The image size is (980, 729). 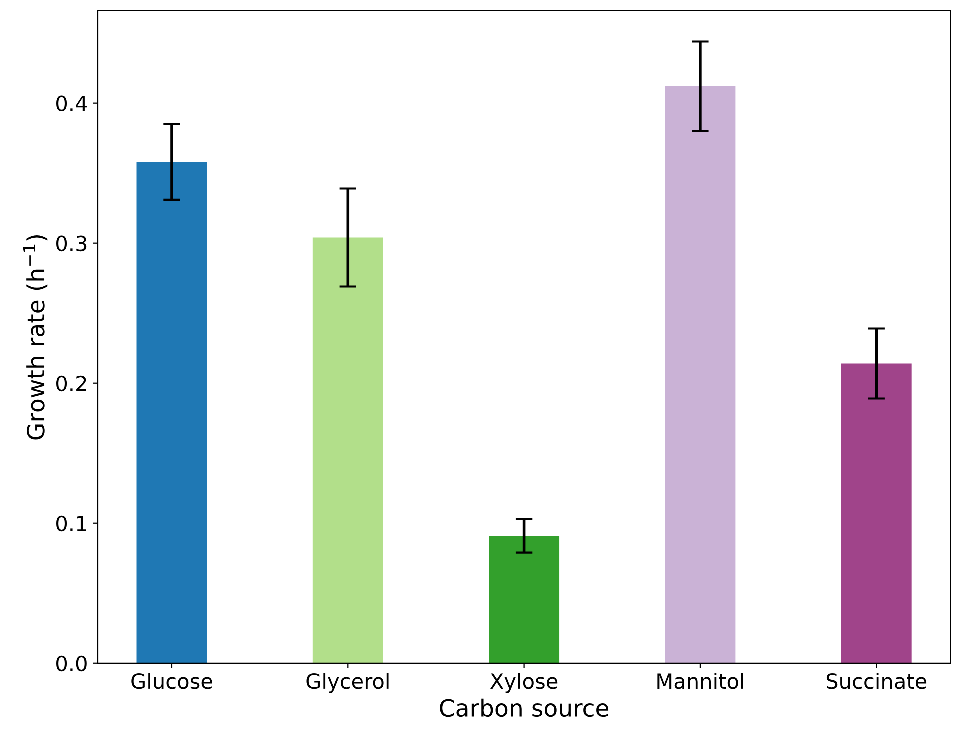 What do you see at coordinates (71, 524) in the screenshot?
I see `y-tick-label: 0.1` at bounding box center [71, 524].